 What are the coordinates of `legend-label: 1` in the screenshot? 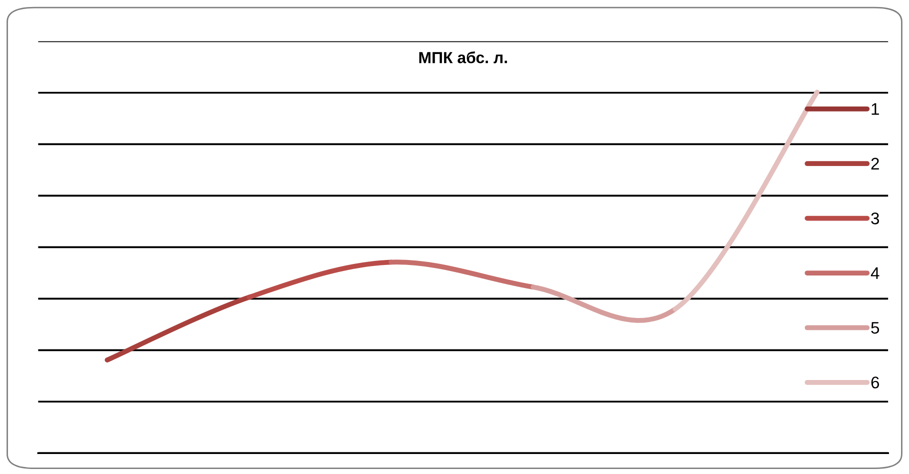 It's located at (875, 109).